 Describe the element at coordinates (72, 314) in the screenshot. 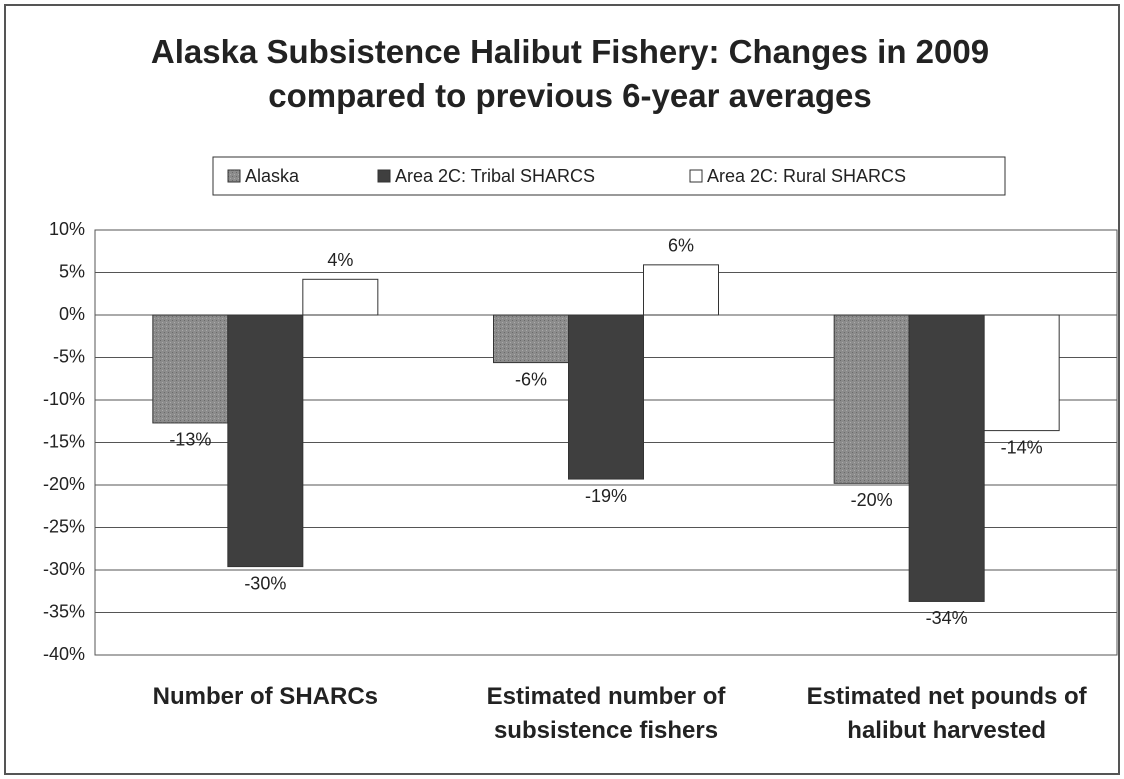

I see `y-tick-label: 0%` at that location.